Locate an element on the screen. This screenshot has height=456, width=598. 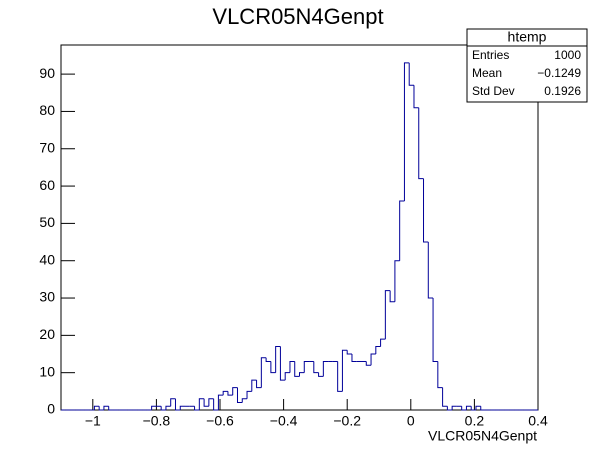
stats-key: Std Dev is located at coordinates (493, 91).